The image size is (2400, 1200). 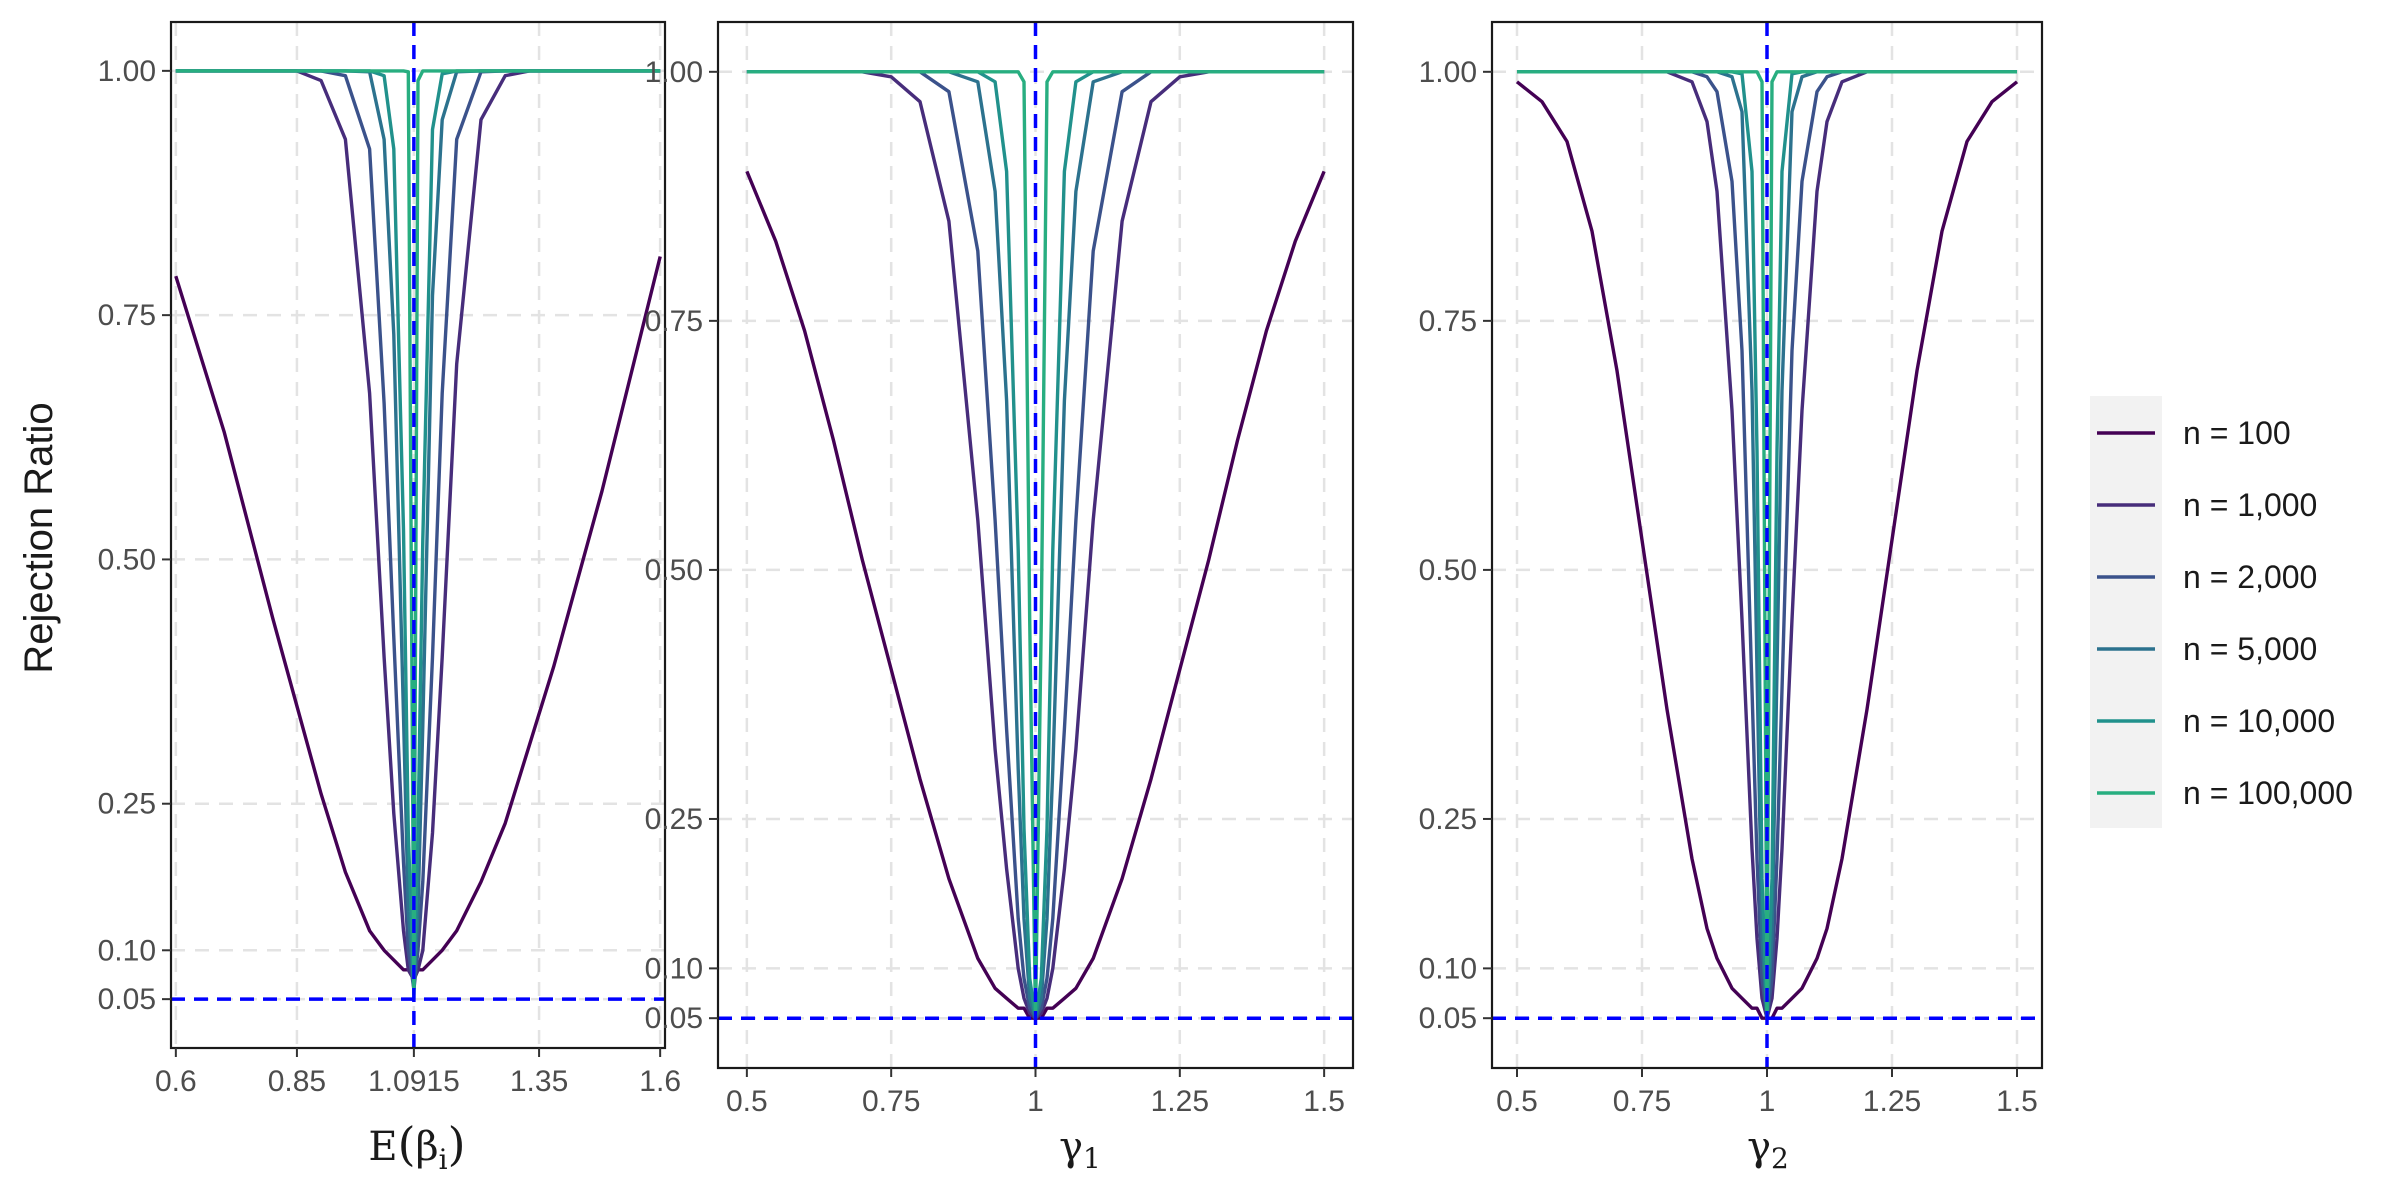 What do you see at coordinates (1768, 1149) in the screenshot?
I see `x-axis-title-gamma-2: γ2` at bounding box center [1768, 1149].